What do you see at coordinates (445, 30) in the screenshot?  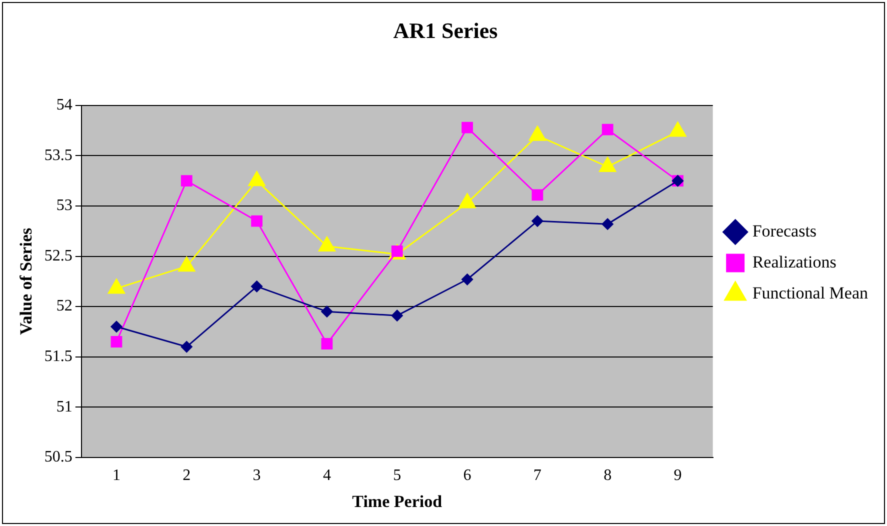 I see `chart-title: AR1 Series` at bounding box center [445, 30].